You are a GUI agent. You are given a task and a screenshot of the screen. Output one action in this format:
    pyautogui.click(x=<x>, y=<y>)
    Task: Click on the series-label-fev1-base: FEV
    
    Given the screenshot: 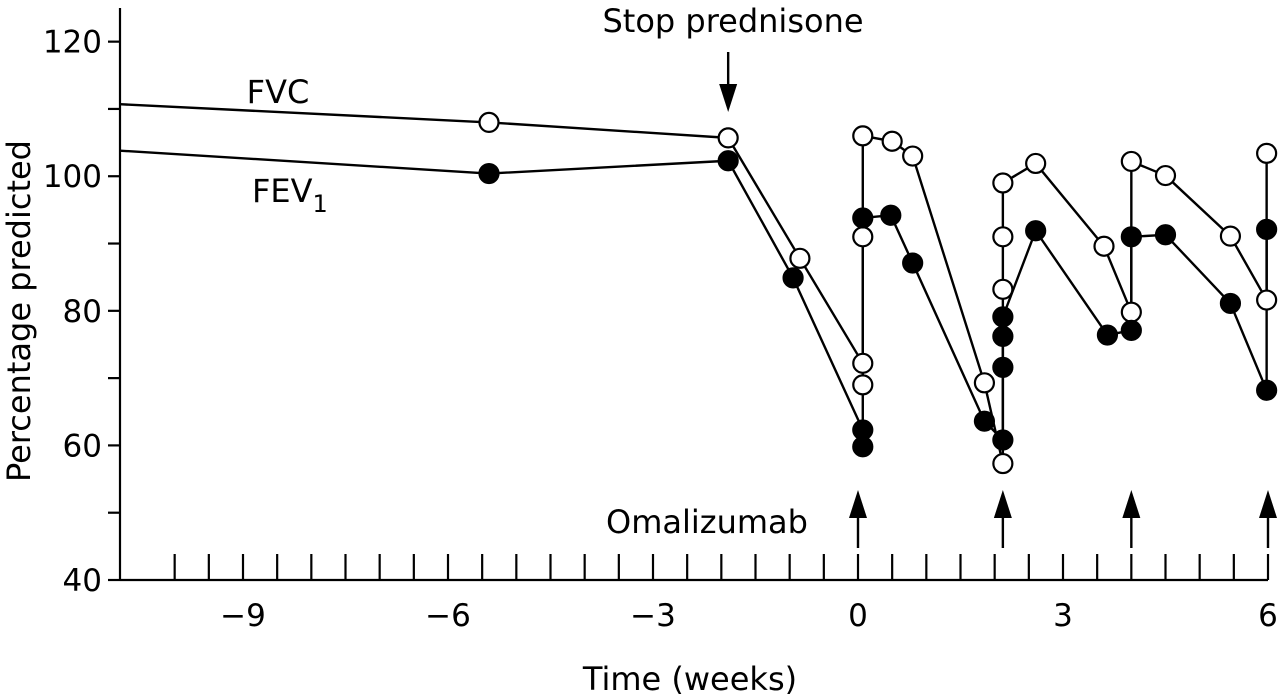 What is the action you would take?
    pyautogui.click(x=282, y=191)
    